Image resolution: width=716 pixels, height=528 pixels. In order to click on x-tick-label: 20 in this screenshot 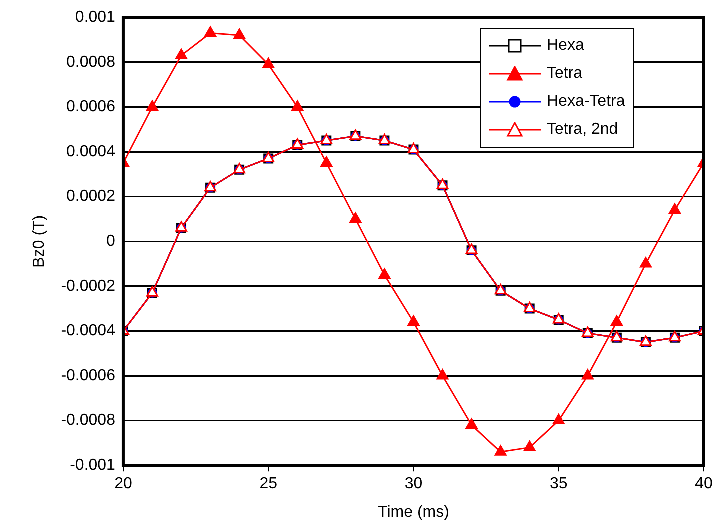, I will do `click(123, 484)`.